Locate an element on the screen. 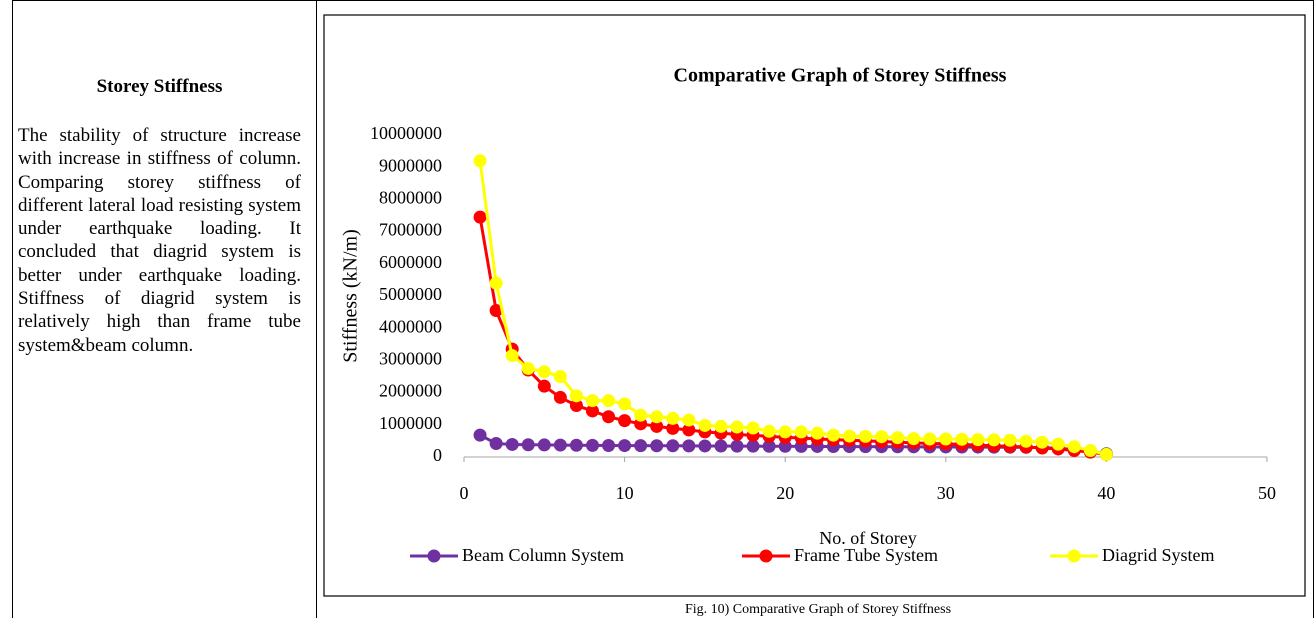  x-tick-label: 40 is located at coordinates (1106, 493).